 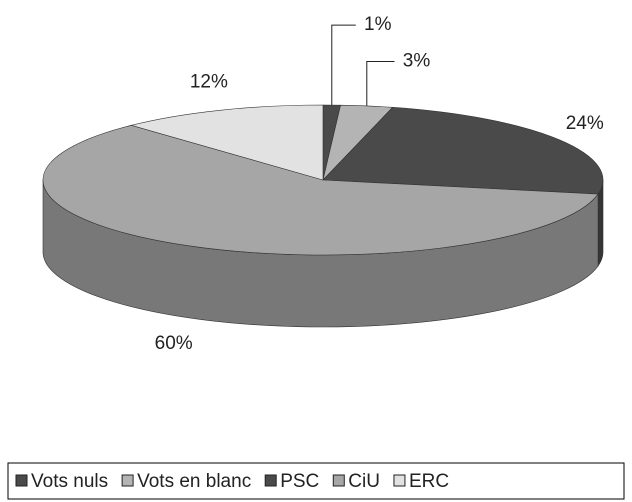 What do you see at coordinates (429, 481) in the screenshot?
I see `legend-label: ERC` at bounding box center [429, 481].